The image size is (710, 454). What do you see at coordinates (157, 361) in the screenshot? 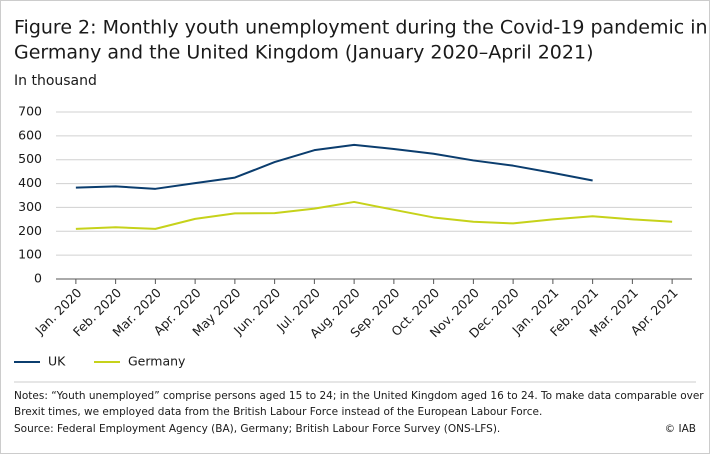
I see `legend-label: Germany` at bounding box center [157, 361].